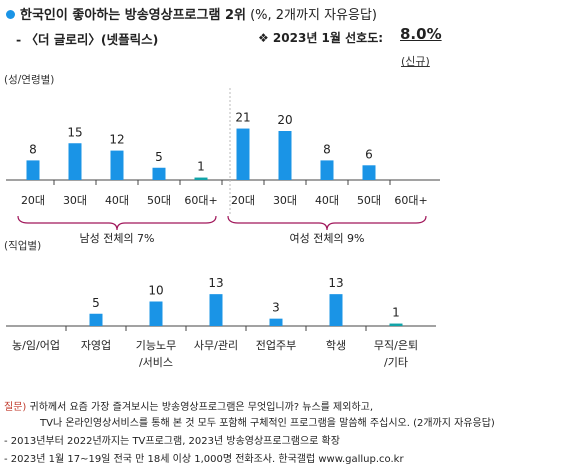 The image size is (568, 472). I want to click on x-tick-label-6: 30대, so click(285, 200).